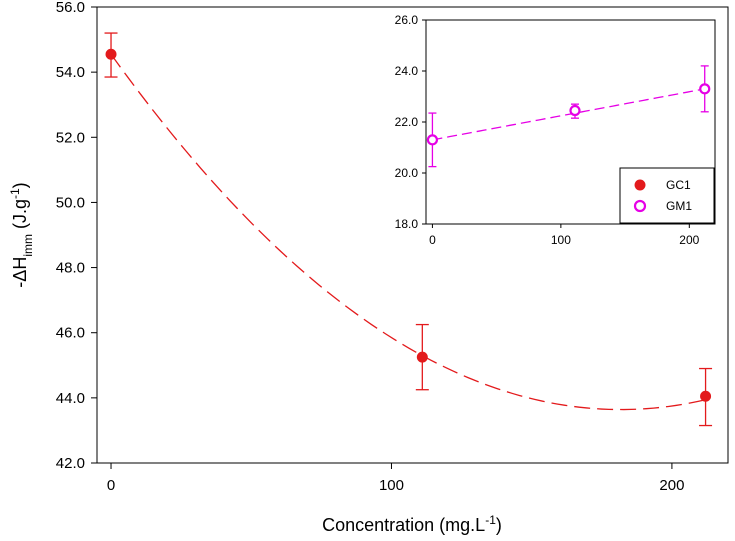  I want to click on y-axis-title: -ΔHimm (J.g-1), so click(21, 234).